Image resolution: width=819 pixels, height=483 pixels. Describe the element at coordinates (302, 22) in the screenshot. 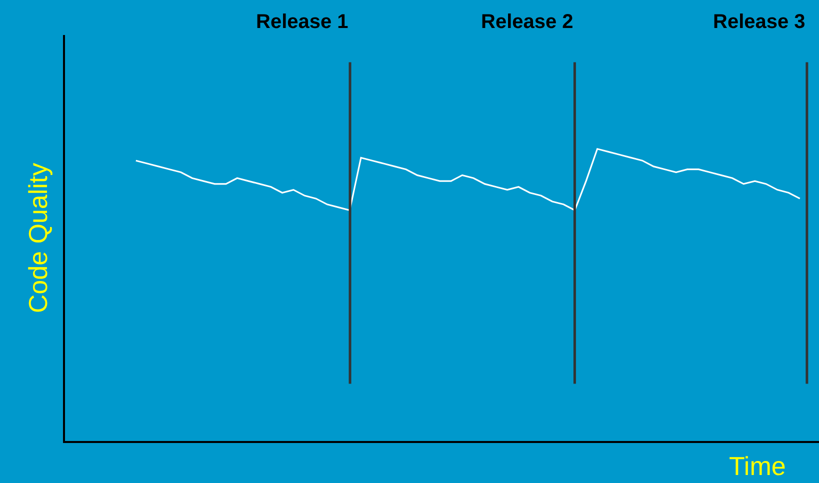

I see `text: Release 1` at that location.